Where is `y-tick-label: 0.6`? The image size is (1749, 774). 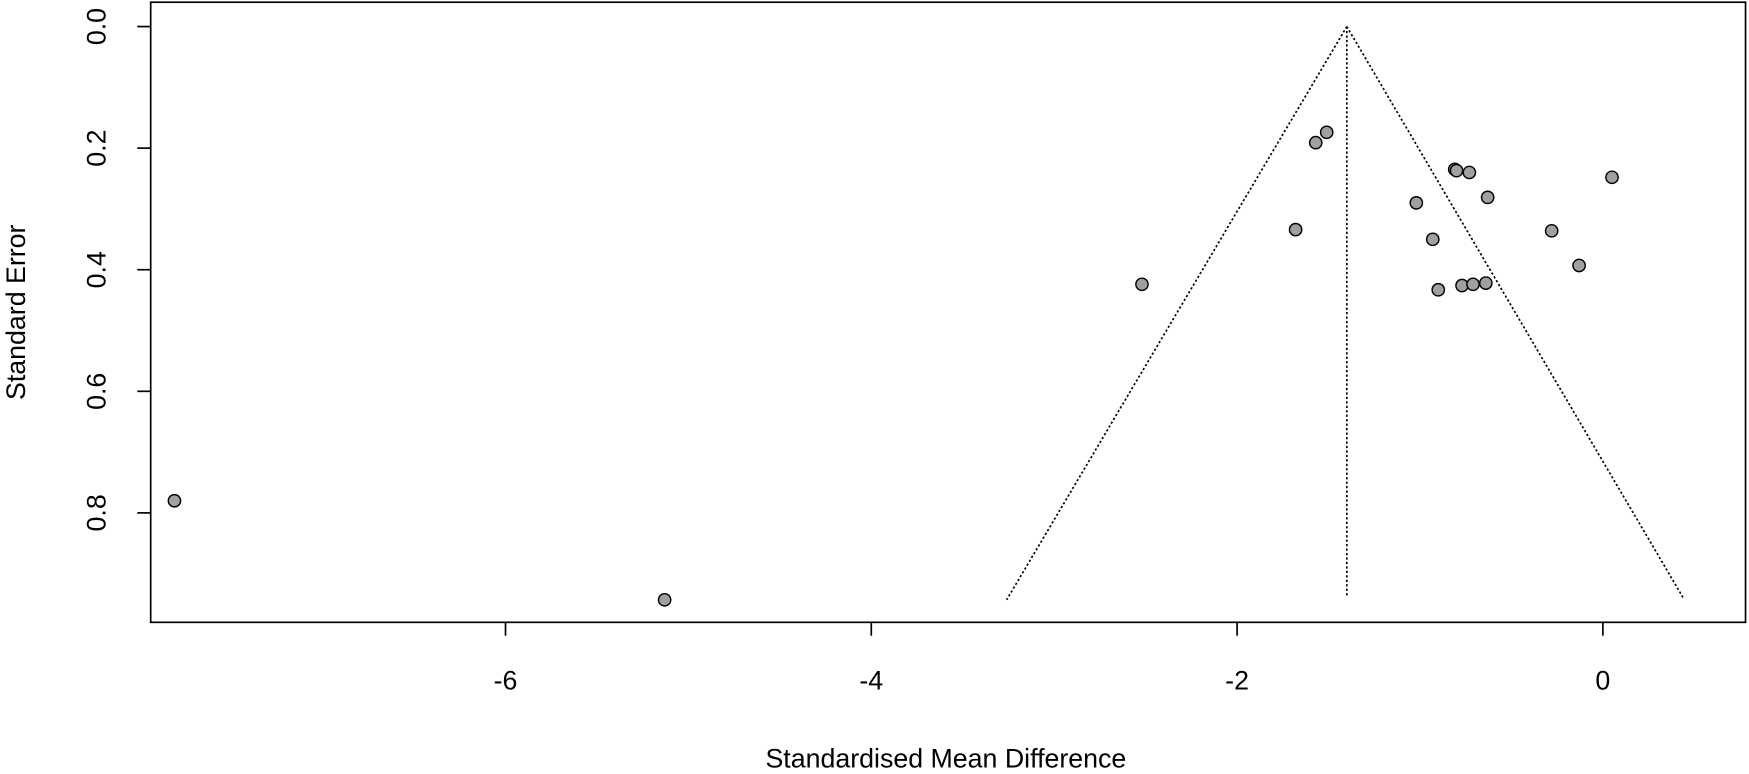
y-tick-label: 0.6 is located at coordinates (96, 391).